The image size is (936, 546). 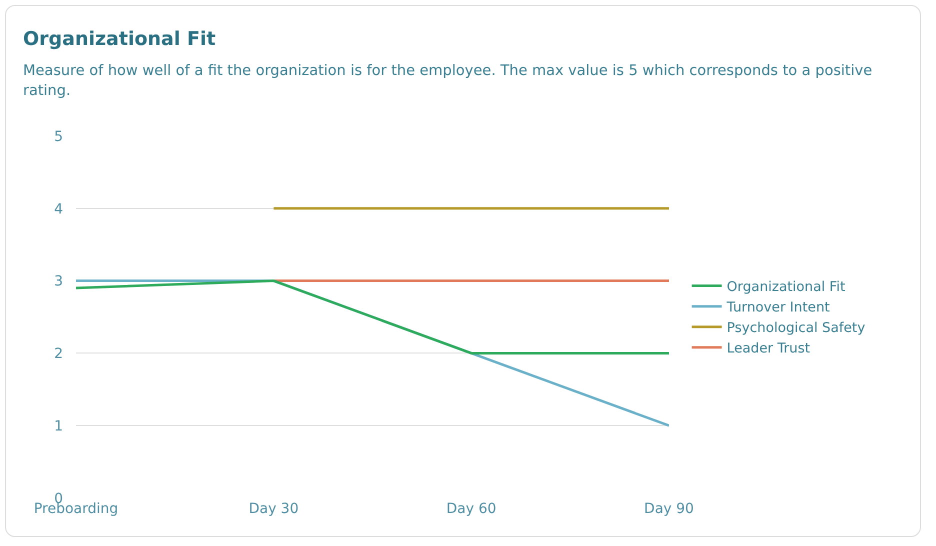 What do you see at coordinates (119, 39) in the screenshot?
I see `chart-title: Organizational Fit` at bounding box center [119, 39].